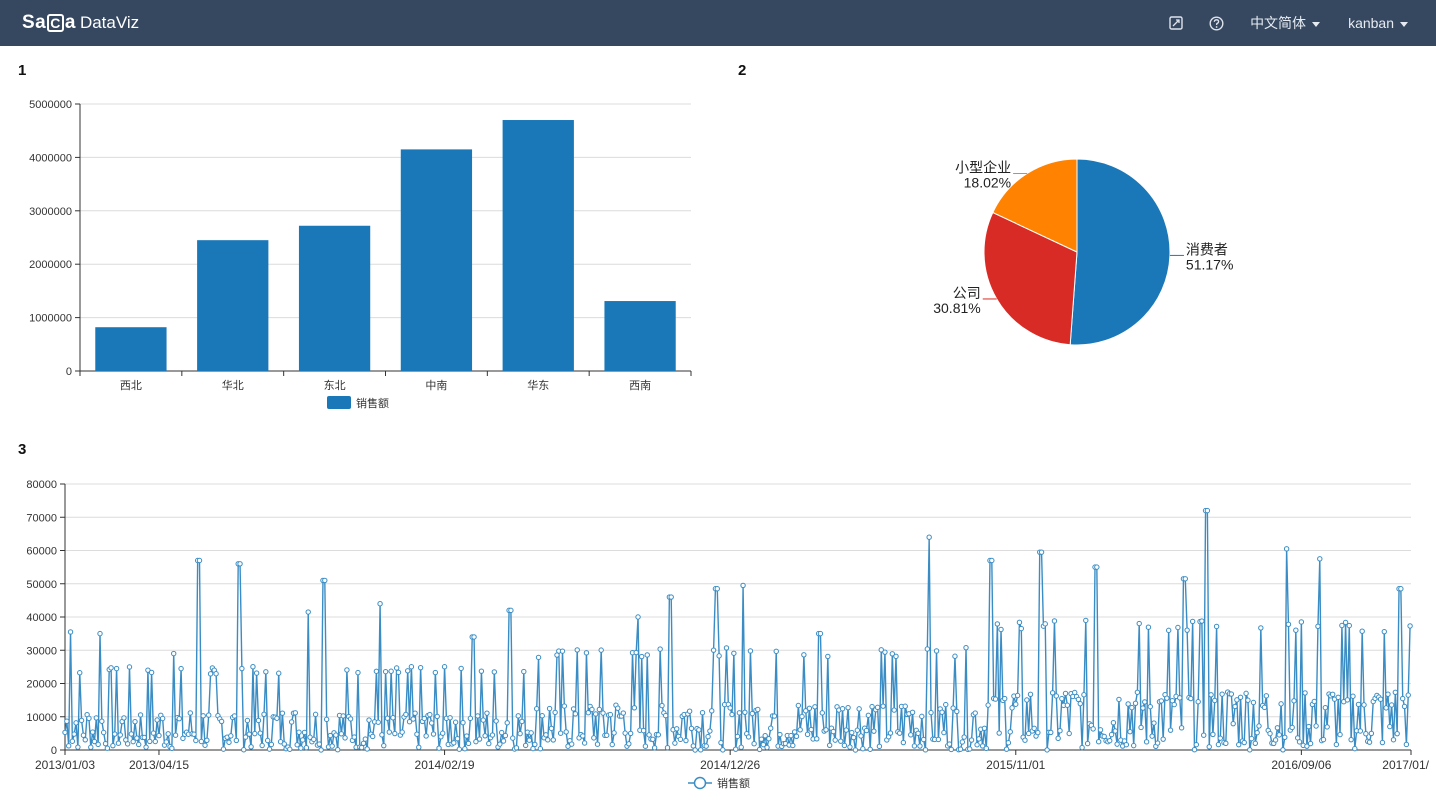 The width and height of the screenshot is (1436, 805). Describe the element at coordinates (41, 618) in the screenshot. I see `y-tick-label: 40000` at that location.